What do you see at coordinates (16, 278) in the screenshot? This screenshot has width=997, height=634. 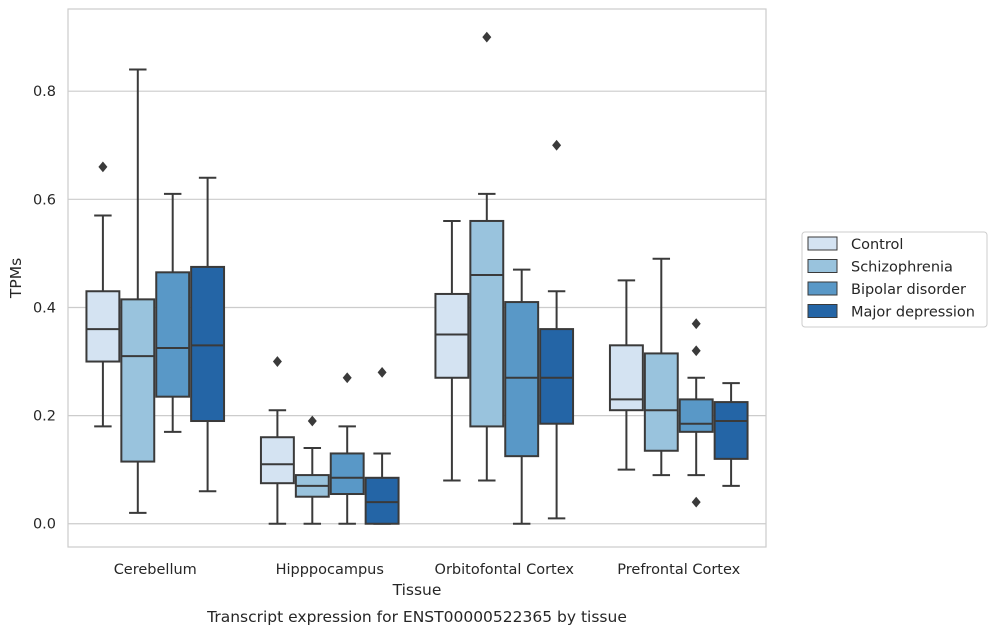 I see `y-axis-label: TPMs` at bounding box center [16, 278].